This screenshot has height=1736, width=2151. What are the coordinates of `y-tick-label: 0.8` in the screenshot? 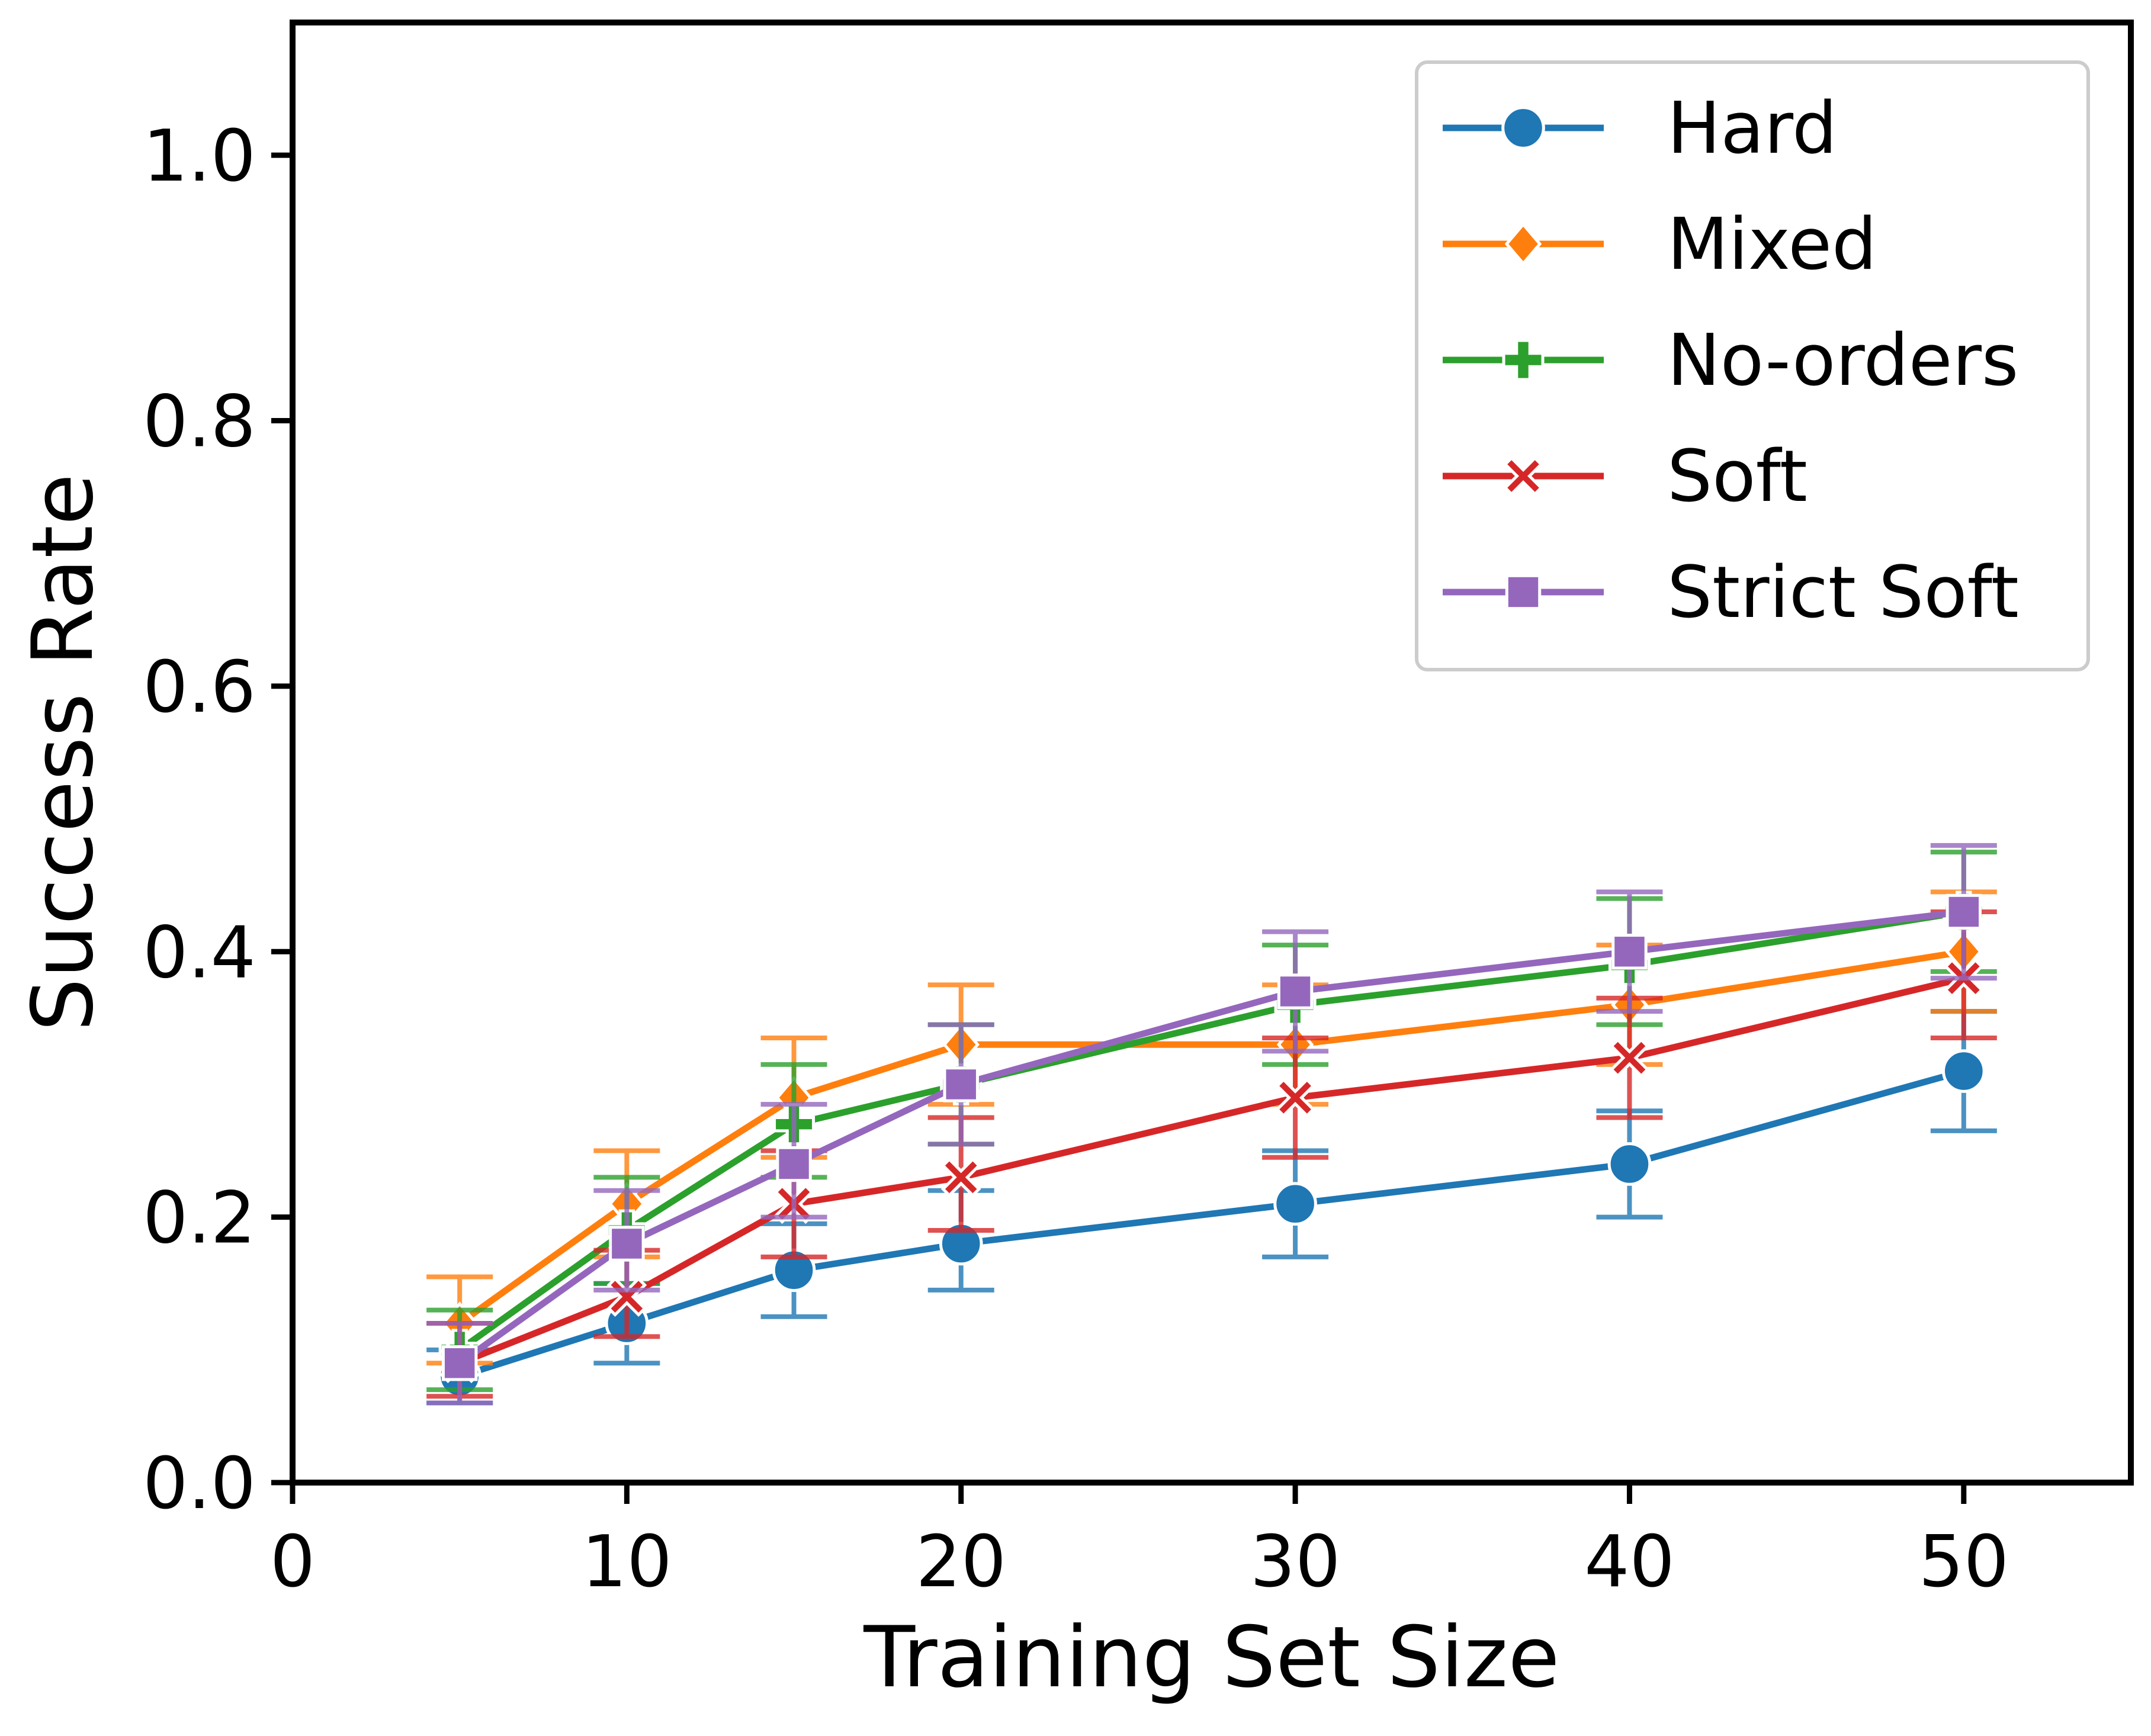 It's located at (199, 422).